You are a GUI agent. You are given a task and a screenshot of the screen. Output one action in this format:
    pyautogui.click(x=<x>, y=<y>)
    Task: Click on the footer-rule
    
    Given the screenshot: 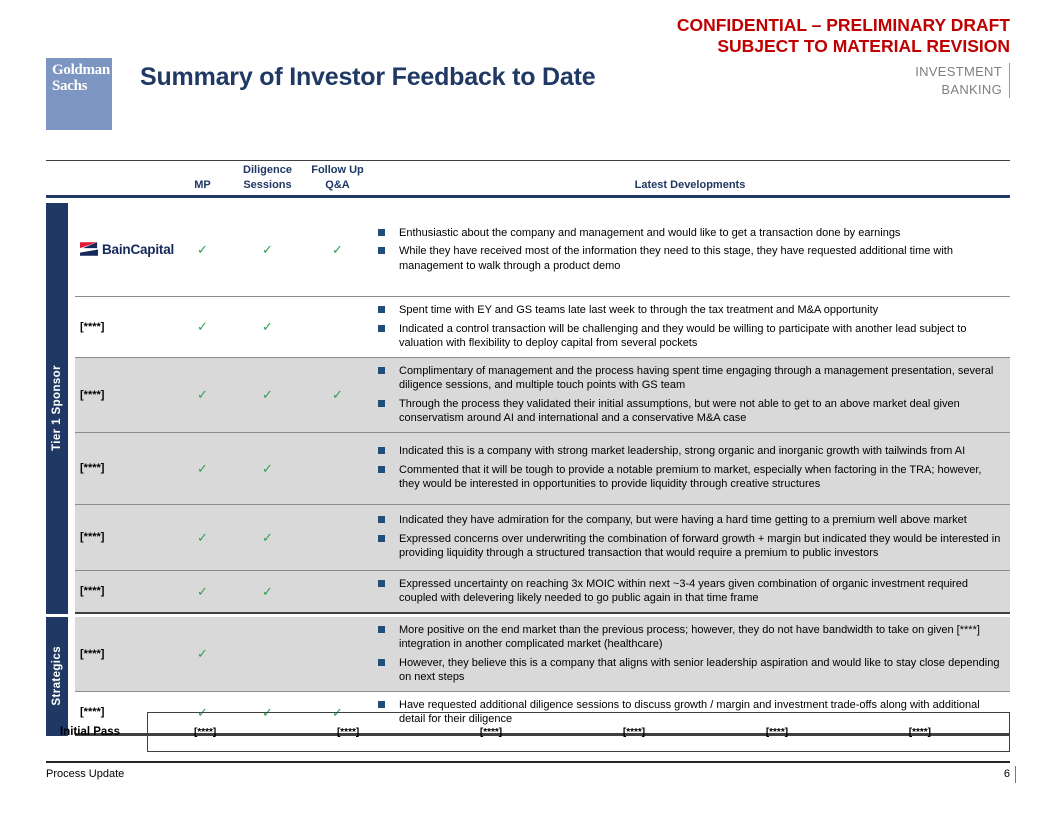 What is the action you would take?
    pyautogui.click(x=528, y=762)
    